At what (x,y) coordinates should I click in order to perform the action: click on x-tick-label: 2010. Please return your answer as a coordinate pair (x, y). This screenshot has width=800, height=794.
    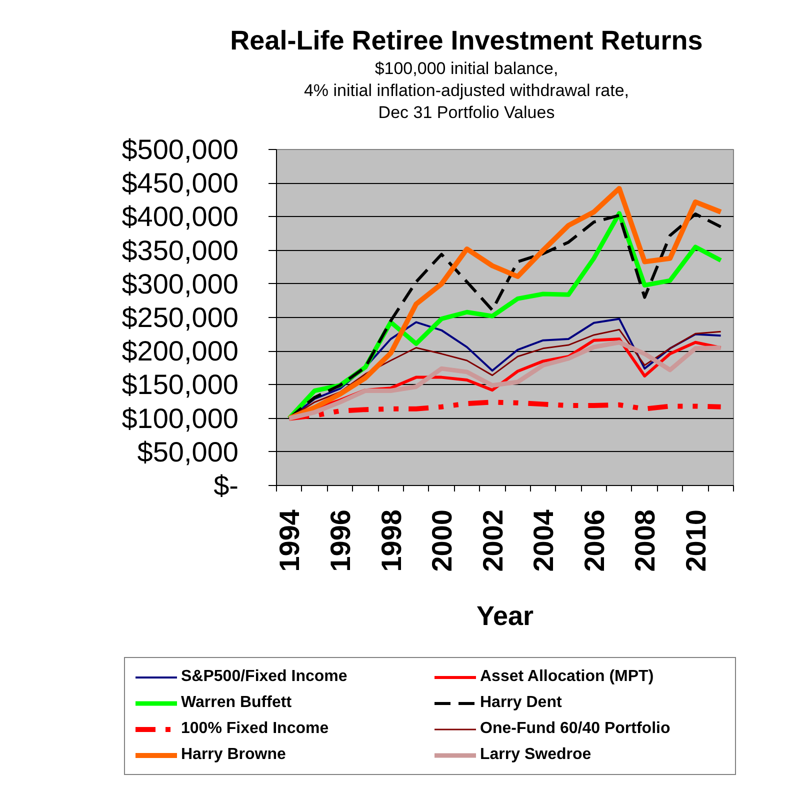
    Looking at the image, I should click on (696, 540).